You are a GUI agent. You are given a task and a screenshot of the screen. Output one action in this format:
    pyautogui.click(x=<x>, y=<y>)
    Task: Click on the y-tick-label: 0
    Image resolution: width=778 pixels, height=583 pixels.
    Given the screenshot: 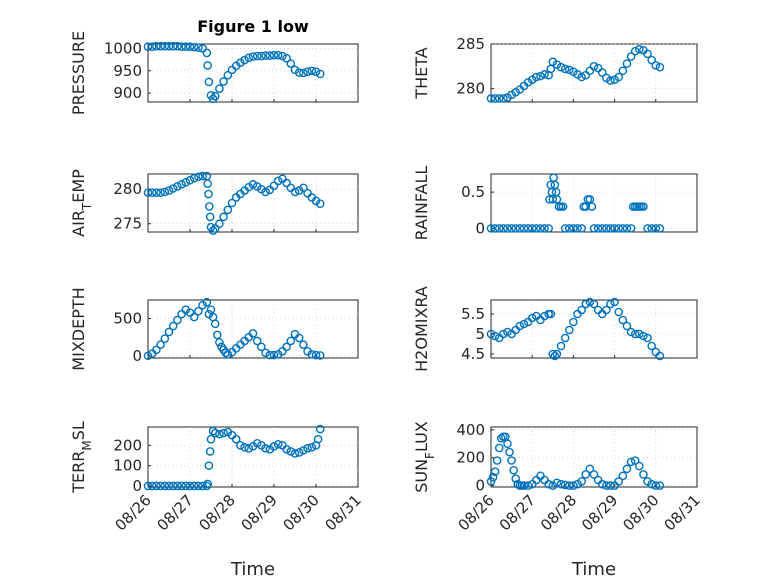 What is the action you would take?
    pyautogui.click(x=137, y=356)
    